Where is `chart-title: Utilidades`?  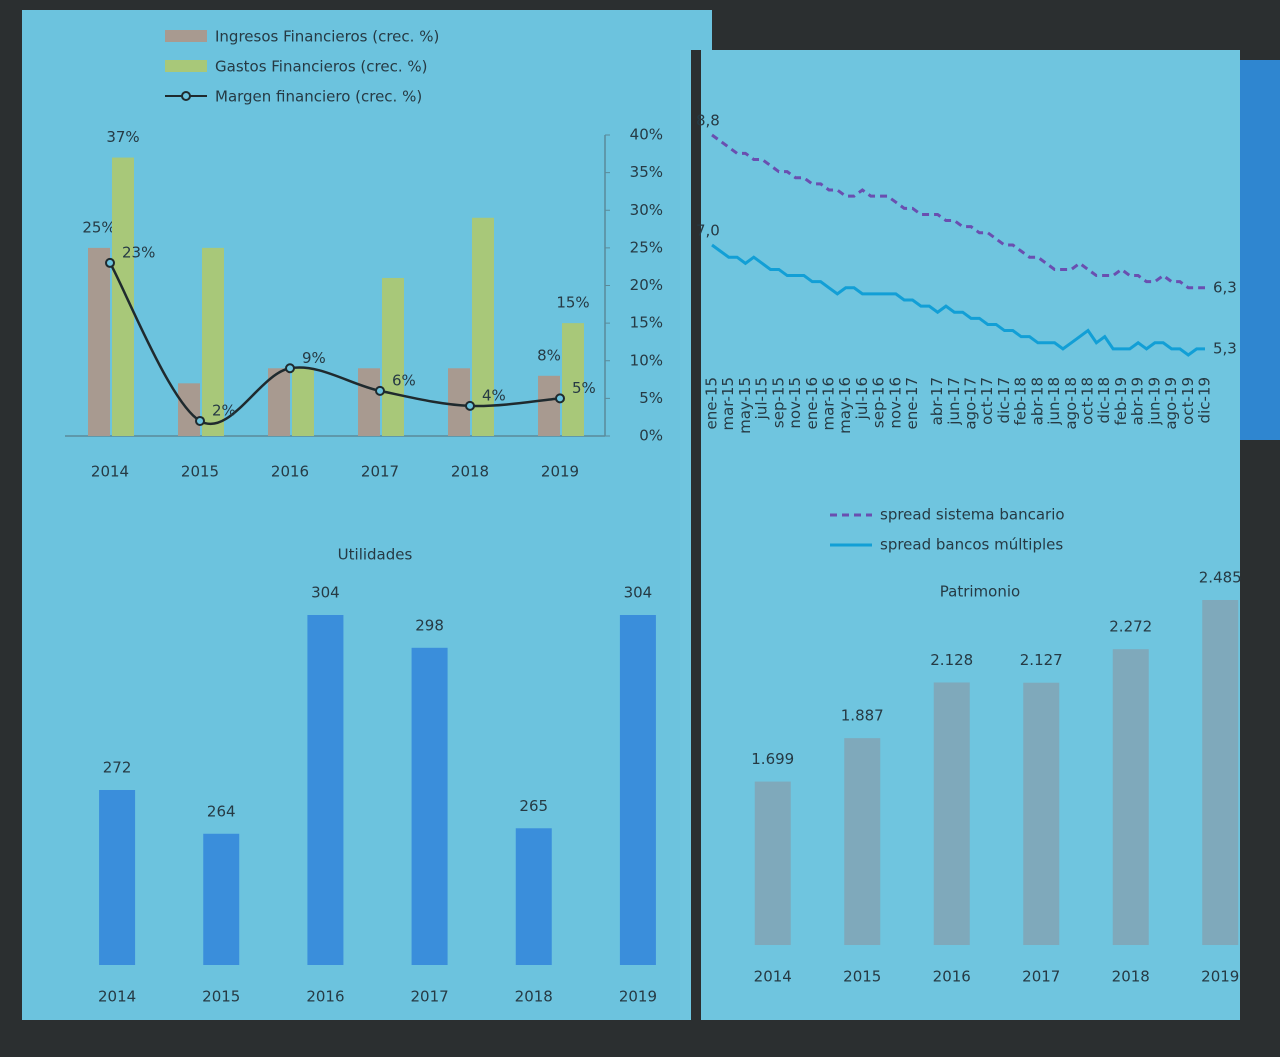
chart-title: Utilidades is located at coordinates (375, 555).